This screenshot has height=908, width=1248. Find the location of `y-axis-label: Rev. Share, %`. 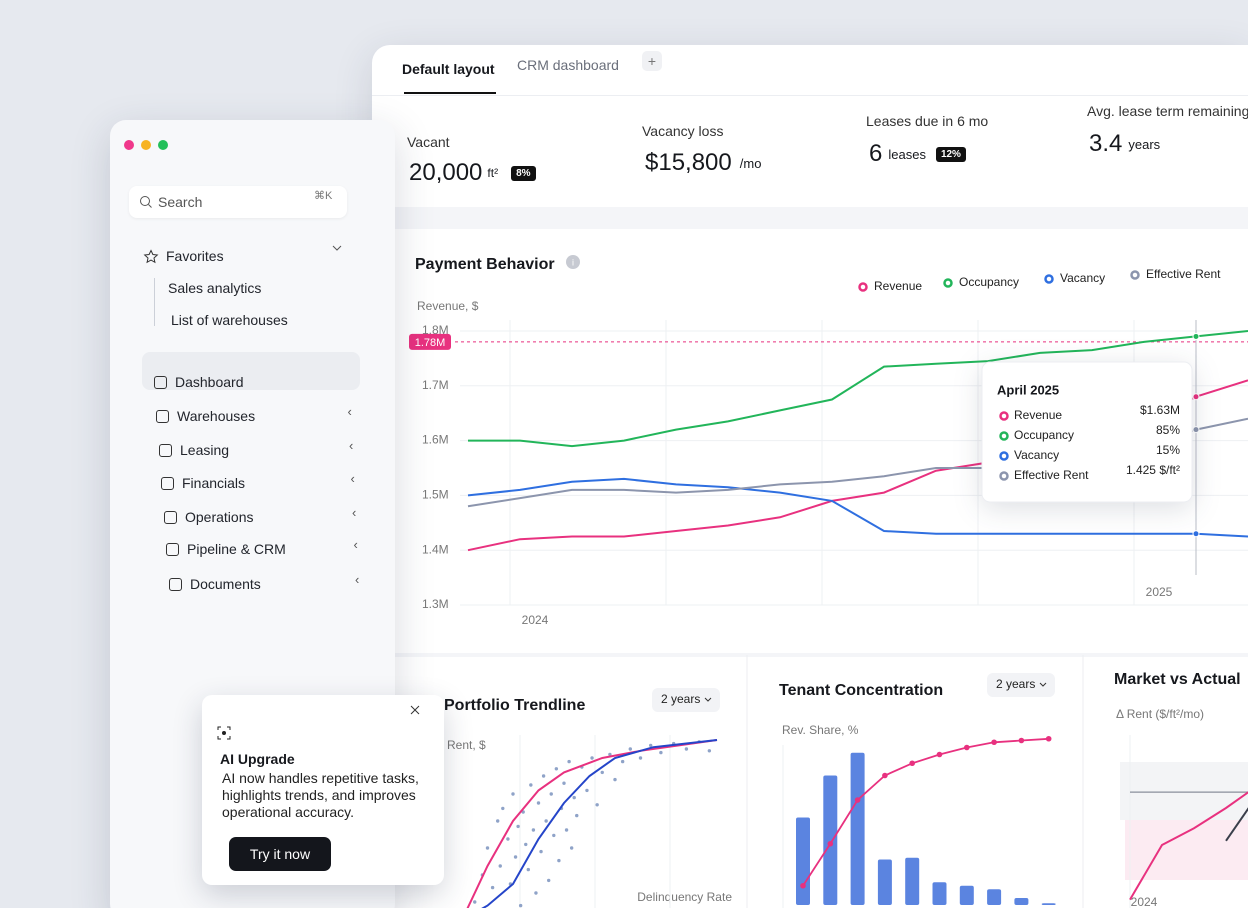

y-axis-label: Rev. Share, % is located at coordinates (820, 730).